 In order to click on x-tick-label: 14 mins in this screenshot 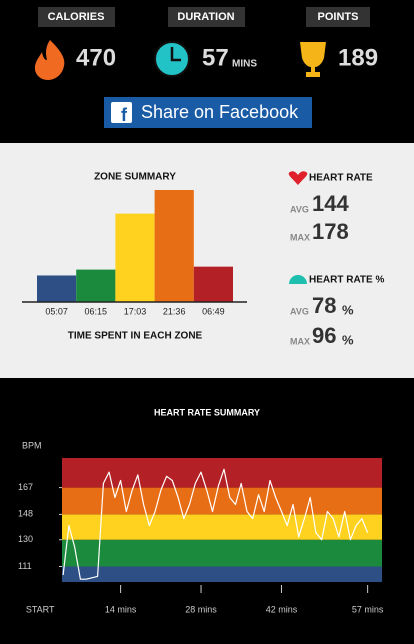, I will do `click(121, 609)`.